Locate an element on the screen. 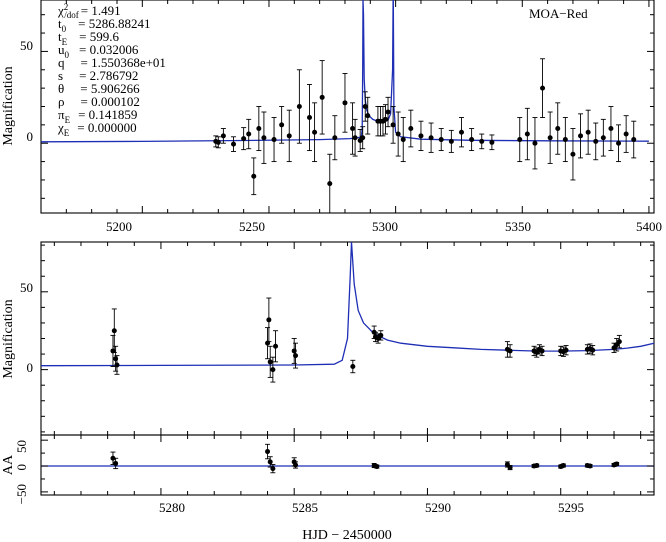 The height and width of the screenshot is (542, 666). param-u0-subscript: 0 is located at coordinates (67, 55).